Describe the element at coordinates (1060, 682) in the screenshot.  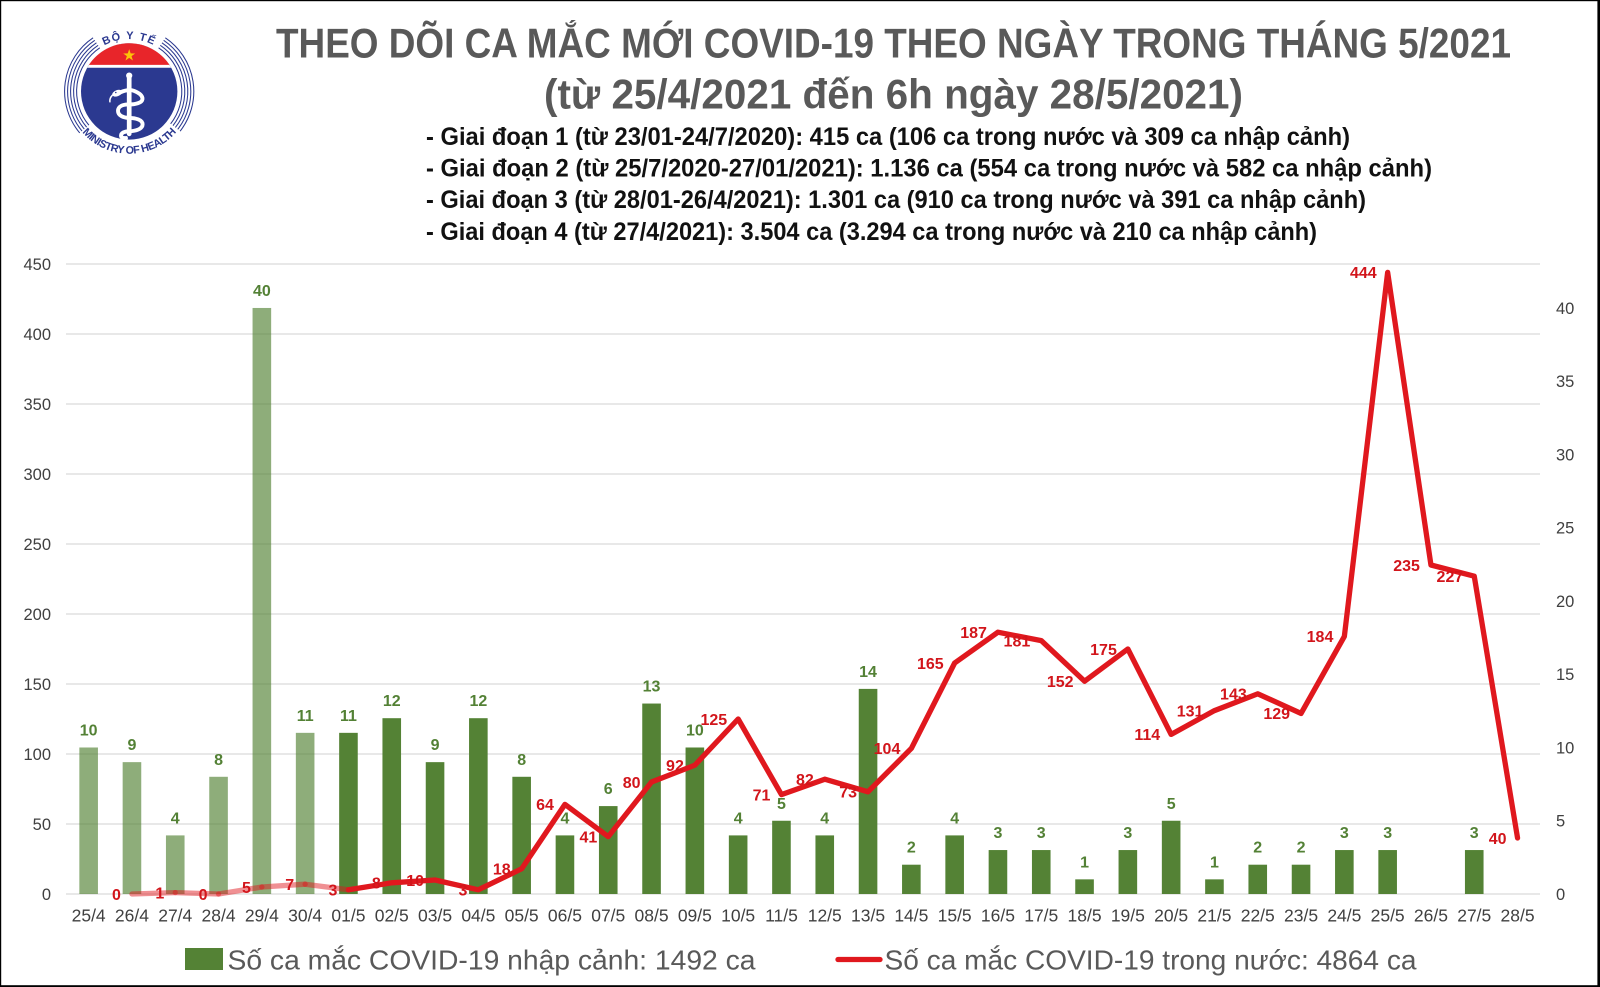
I see `svg-text: 152` at that location.